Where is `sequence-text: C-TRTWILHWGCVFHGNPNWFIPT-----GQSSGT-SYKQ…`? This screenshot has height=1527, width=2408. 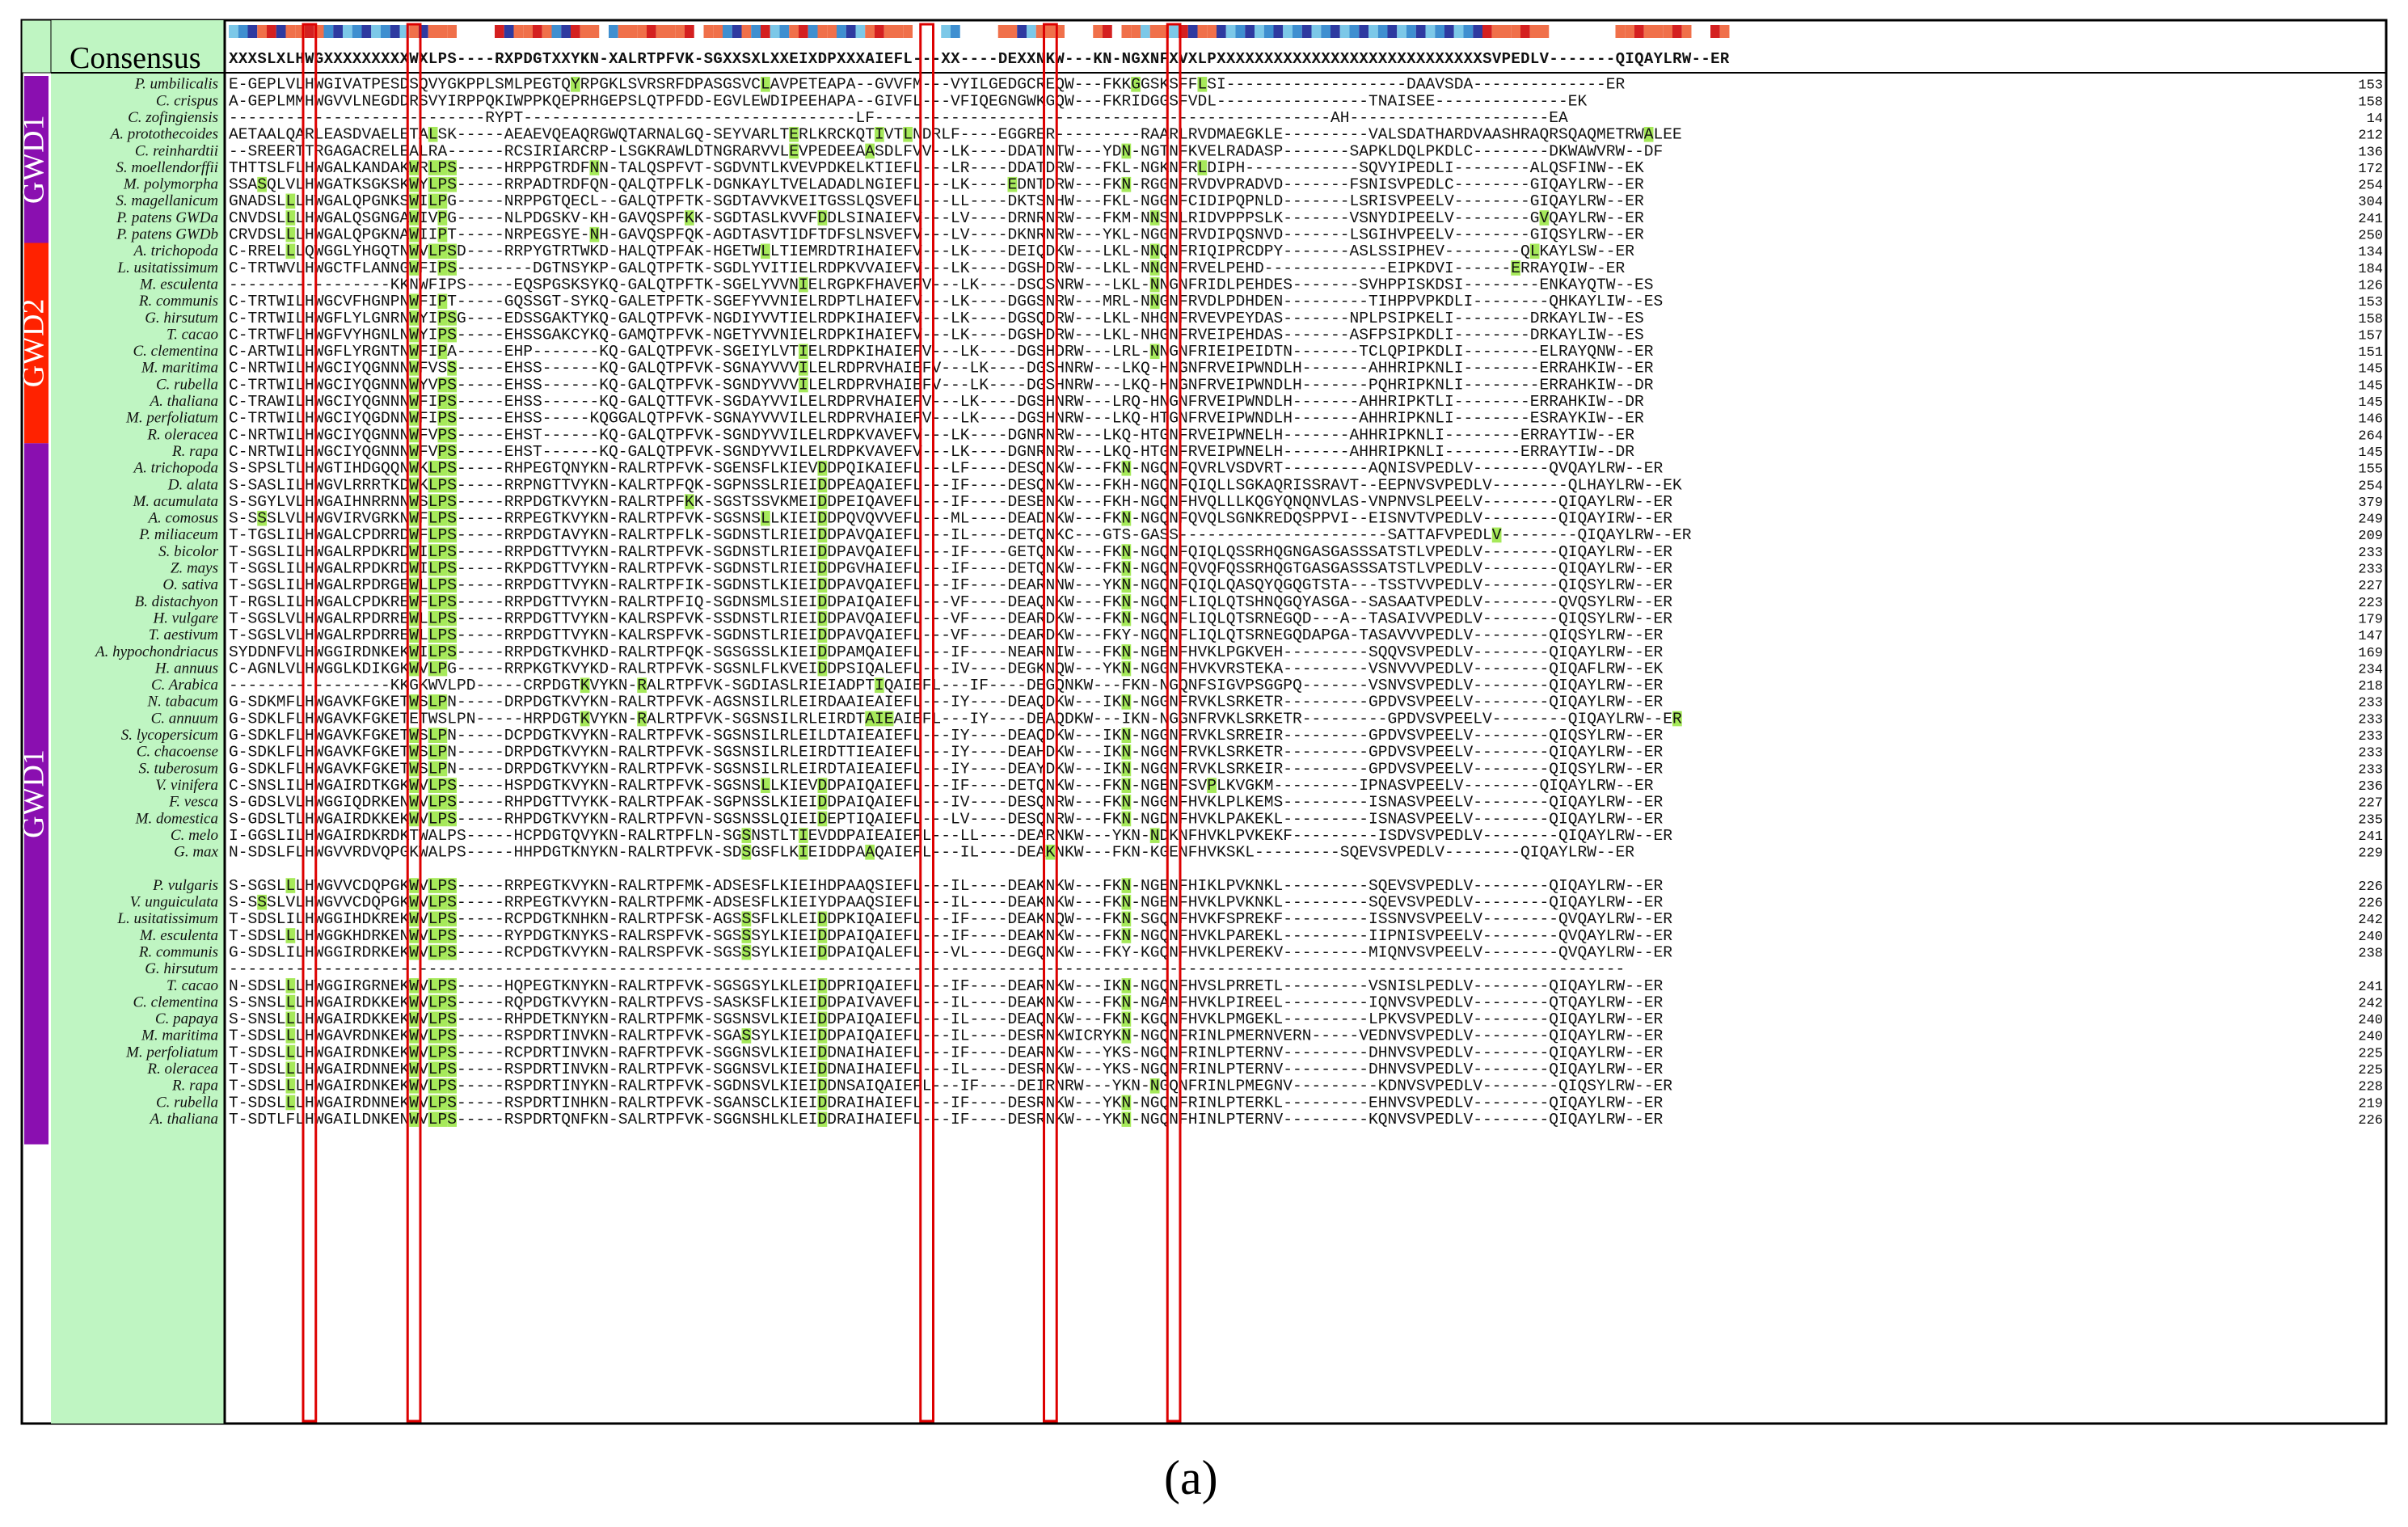 sequence-text: C-TRTWILHWGCVFHGNPNWFIPT-----GQSSGT-SYKQ… is located at coordinates (946, 302).